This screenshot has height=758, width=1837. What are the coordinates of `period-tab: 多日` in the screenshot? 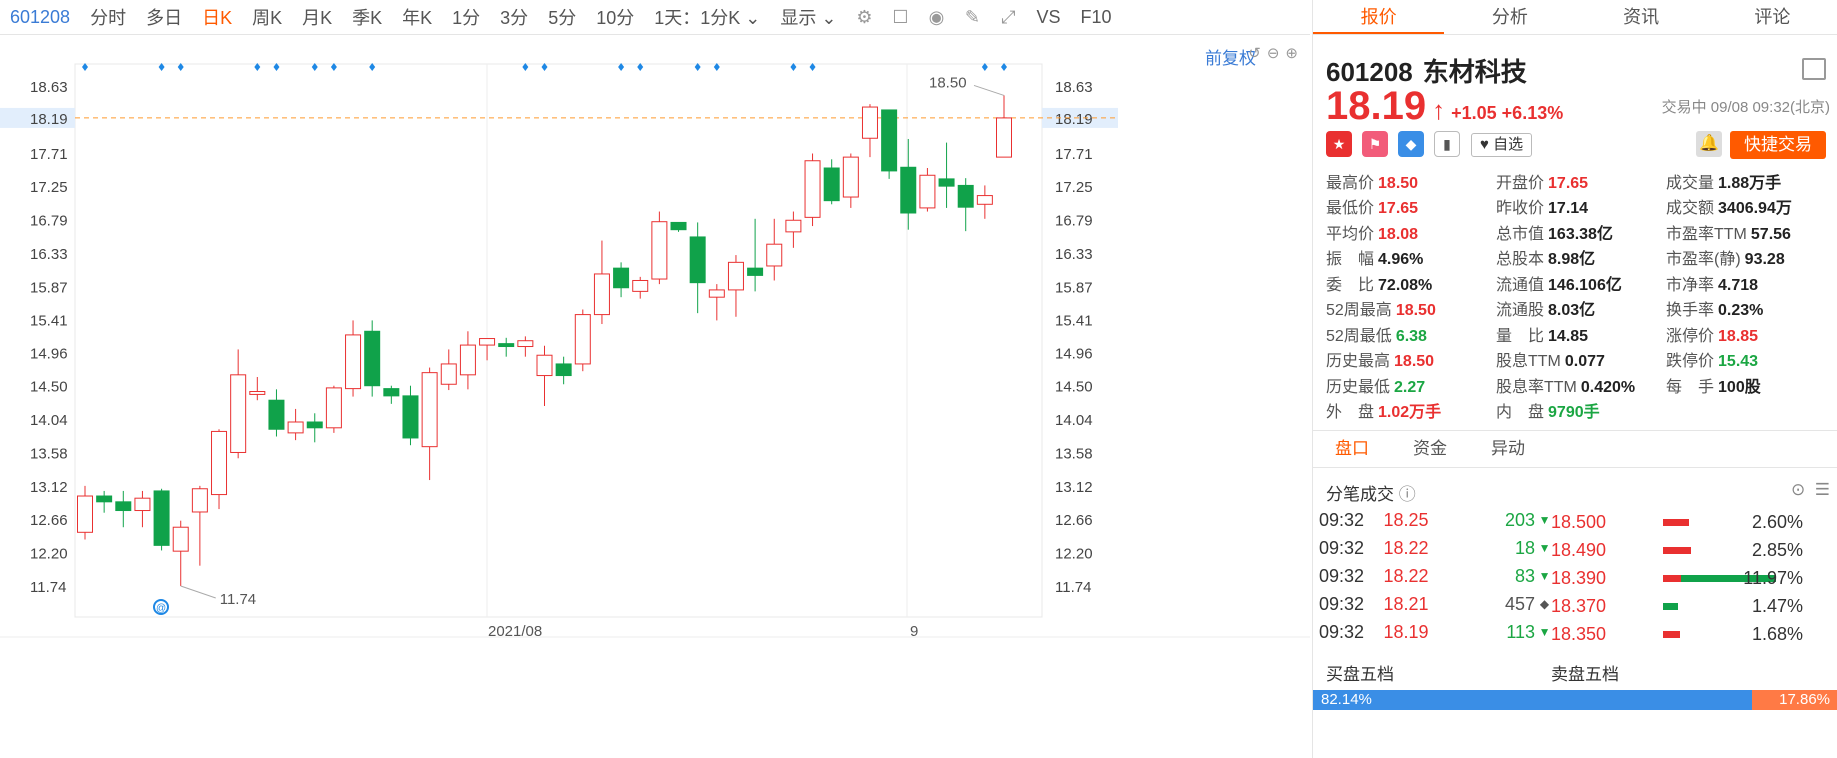 It's located at (164, 18).